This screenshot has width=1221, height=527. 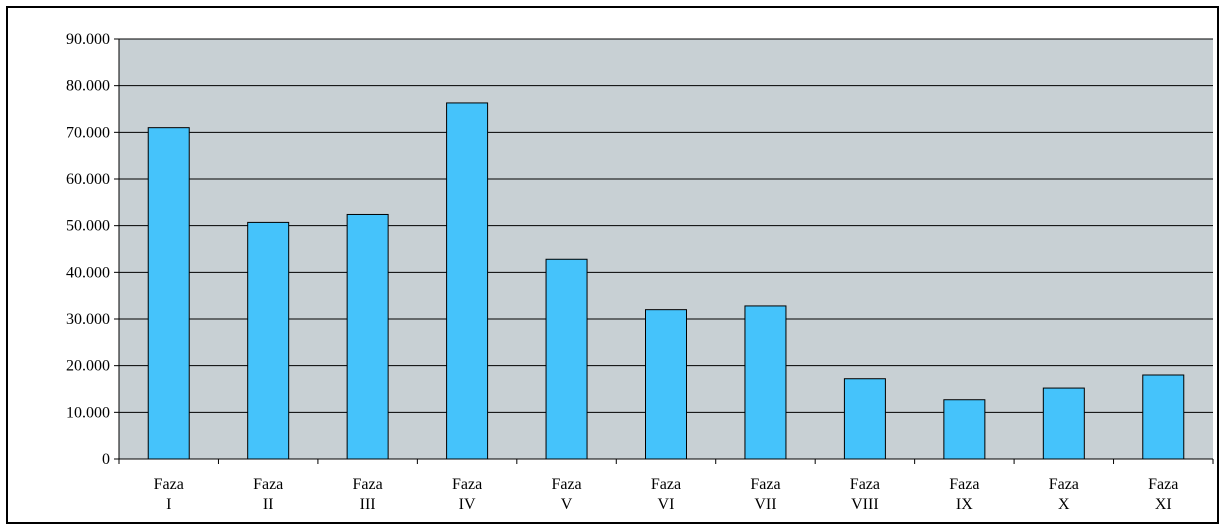 What do you see at coordinates (1064, 504) in the screenshot?
I see `x-tick-label: X` at bounding box center [1064, 504].